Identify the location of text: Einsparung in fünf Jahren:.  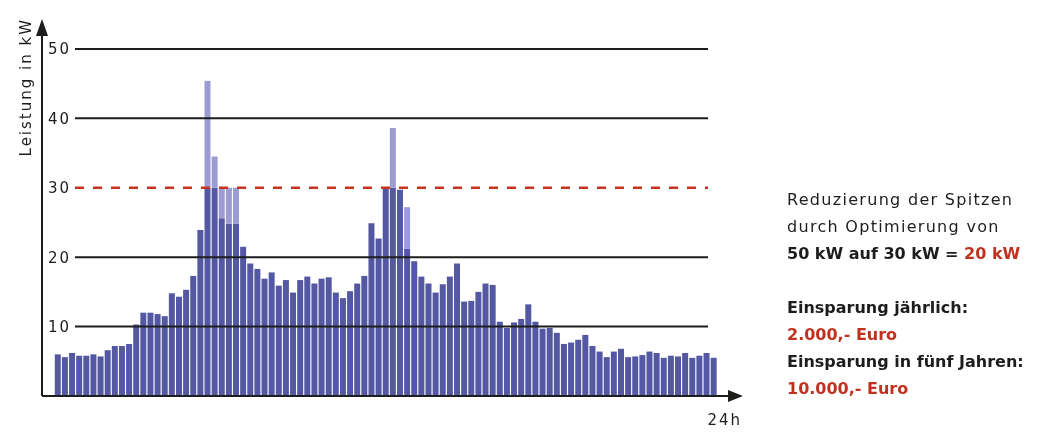
(905, 361).